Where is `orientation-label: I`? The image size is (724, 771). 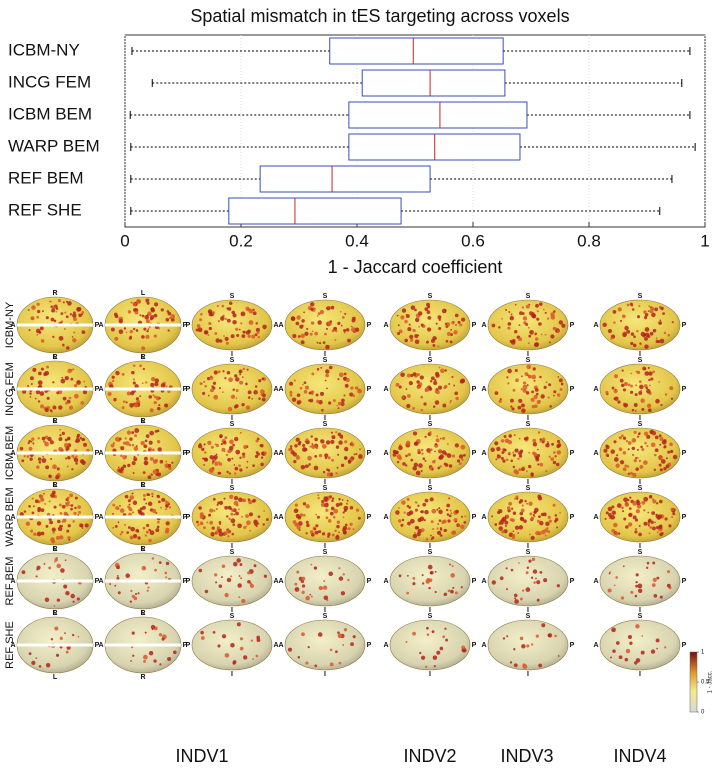
orientation-label: I is located at coordinates (528, 546).